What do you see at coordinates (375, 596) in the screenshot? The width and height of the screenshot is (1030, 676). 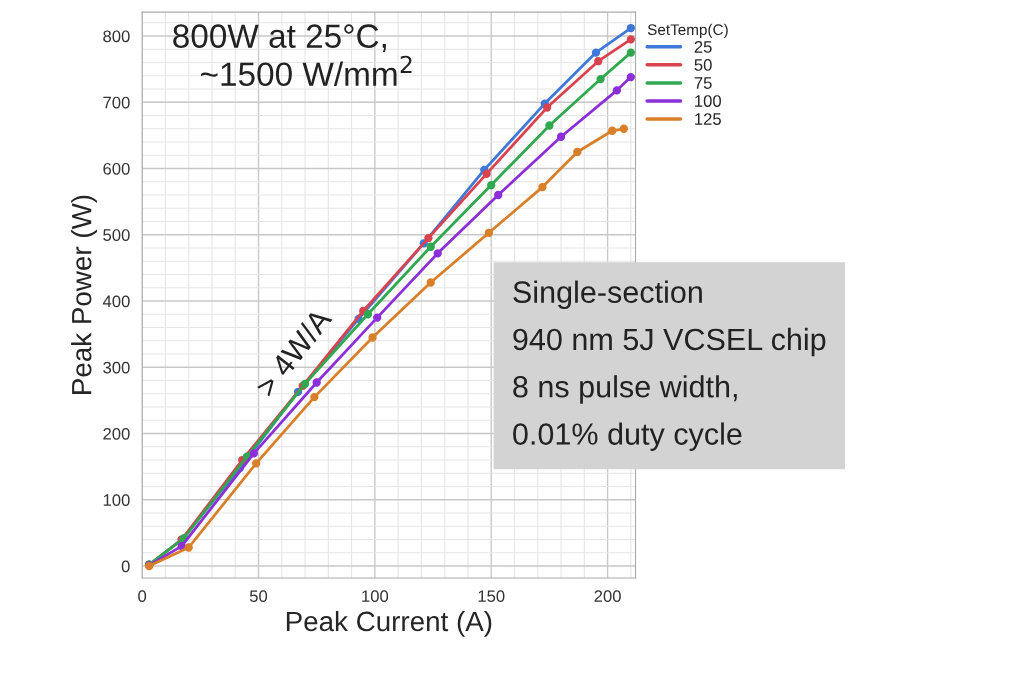 I see `x-tick-label: 100` at bounding box center [375, 596].